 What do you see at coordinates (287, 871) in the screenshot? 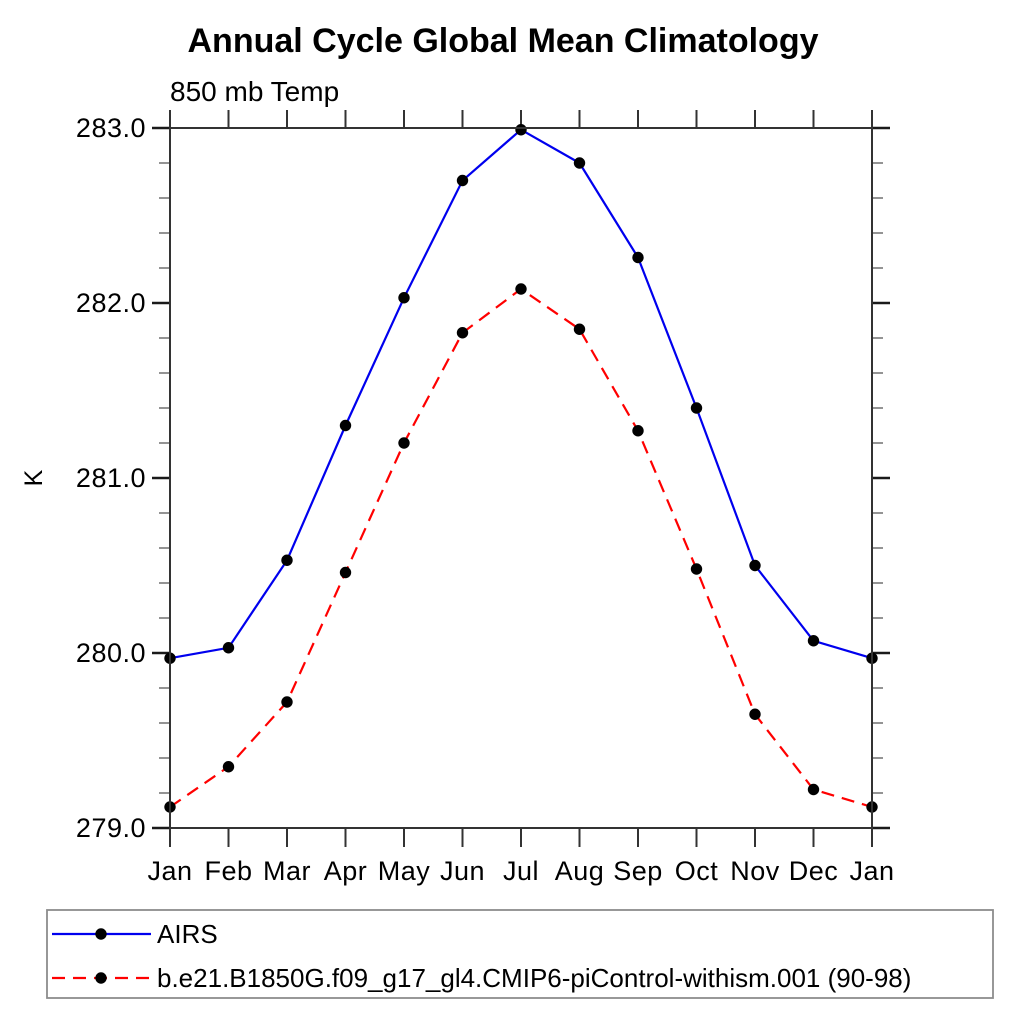
I see `x-tick-label: Mar` at bounding box center [287, 871].